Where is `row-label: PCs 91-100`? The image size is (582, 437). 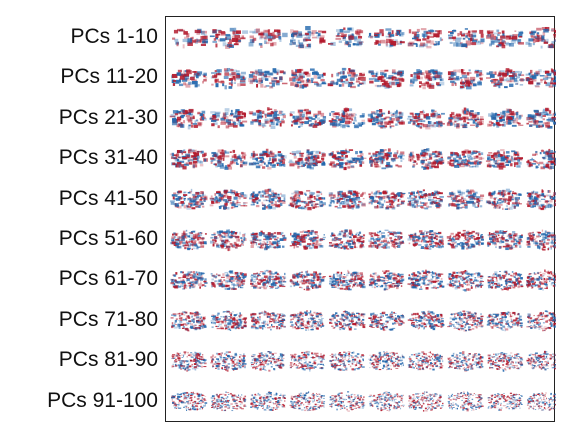
row-label: PCs 91-100 is located at coordinates (102, 400).